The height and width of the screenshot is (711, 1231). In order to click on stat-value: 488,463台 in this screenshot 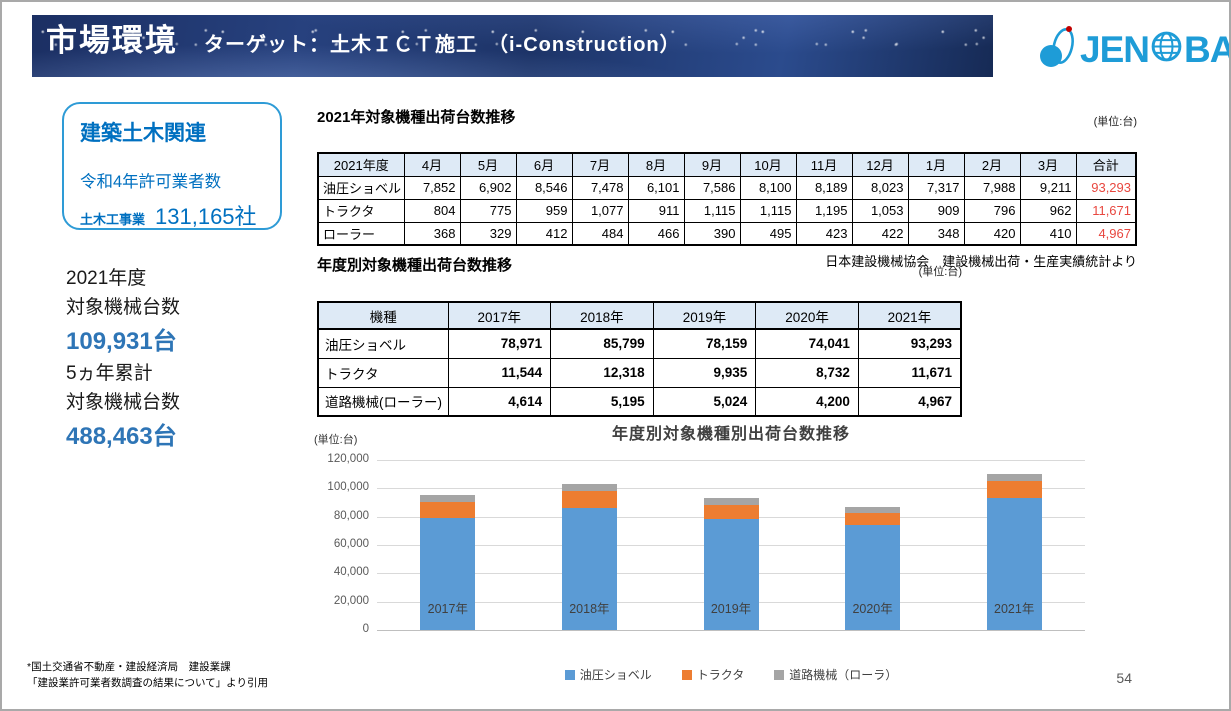, I will do `click(121, 436)`.